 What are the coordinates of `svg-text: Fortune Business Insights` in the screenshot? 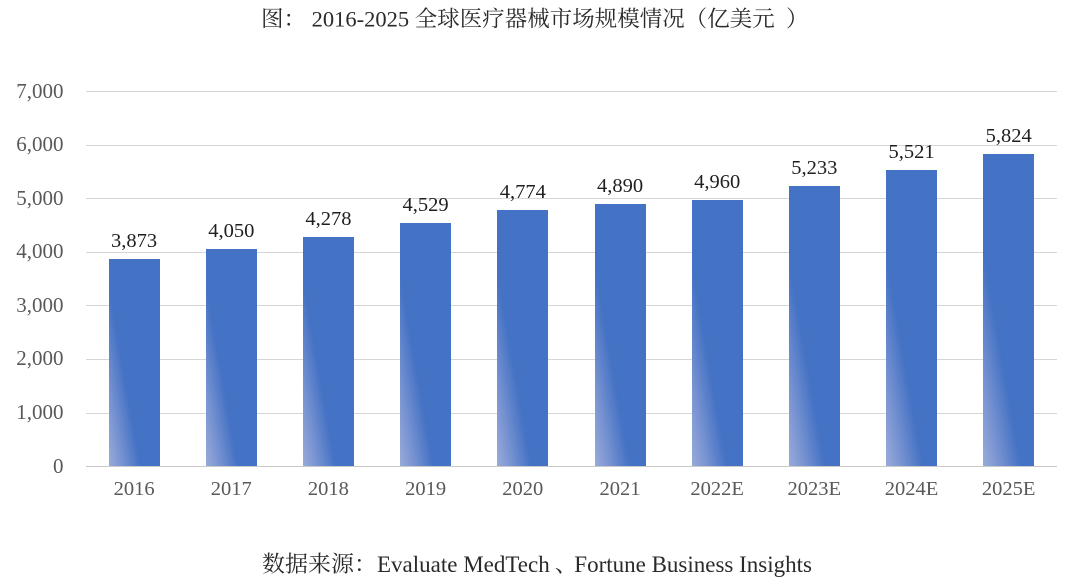 It's located at (693, 564).